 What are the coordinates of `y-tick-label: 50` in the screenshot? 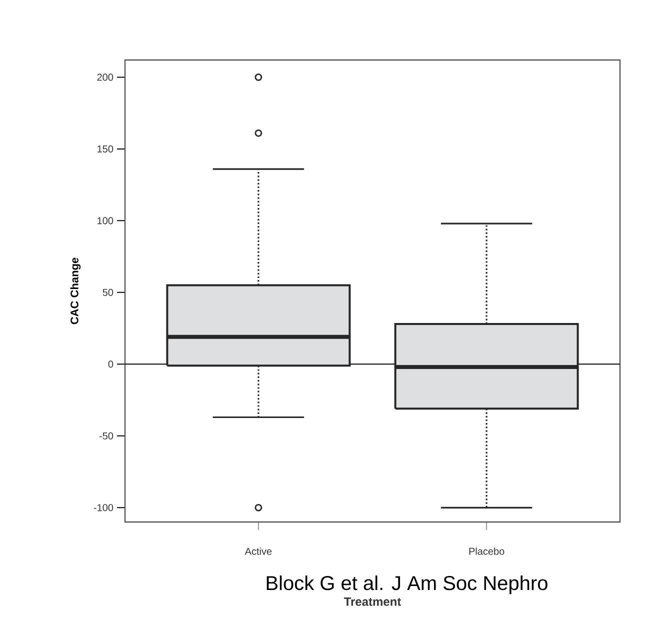 It's located at (108, 292).